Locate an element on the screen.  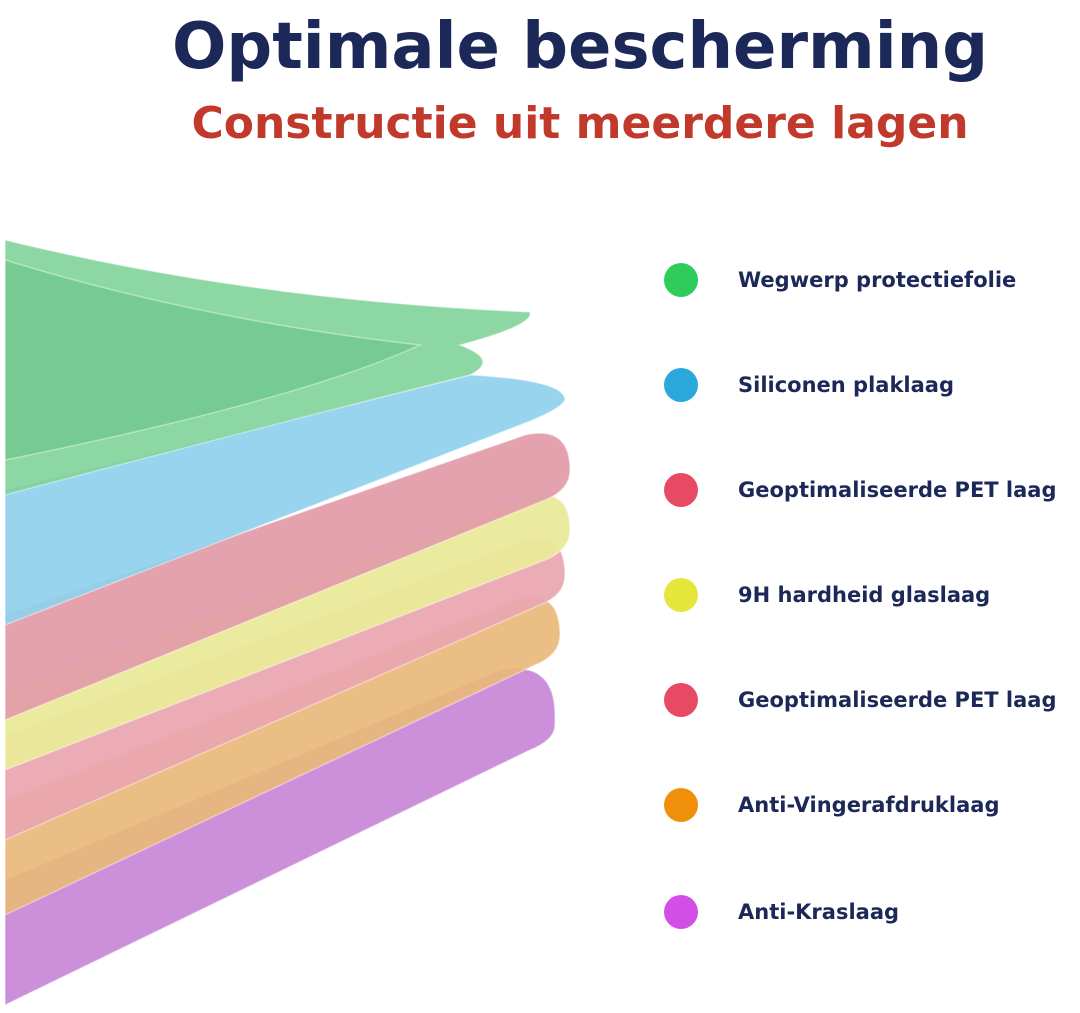
layer-green-inner is located at coordinates (213, 359).